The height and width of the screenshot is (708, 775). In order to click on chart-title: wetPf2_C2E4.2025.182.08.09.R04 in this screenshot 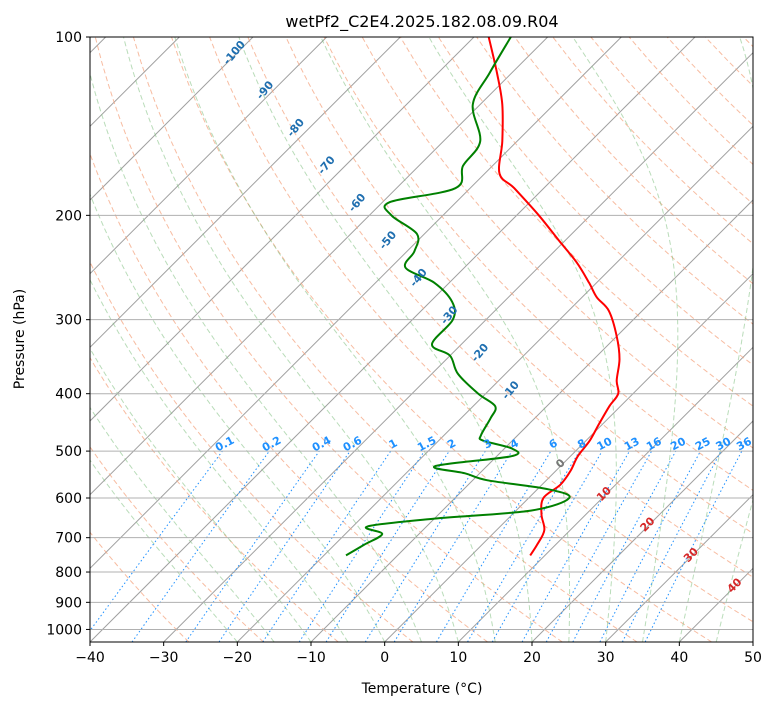, I will do `click(421, 22)`.